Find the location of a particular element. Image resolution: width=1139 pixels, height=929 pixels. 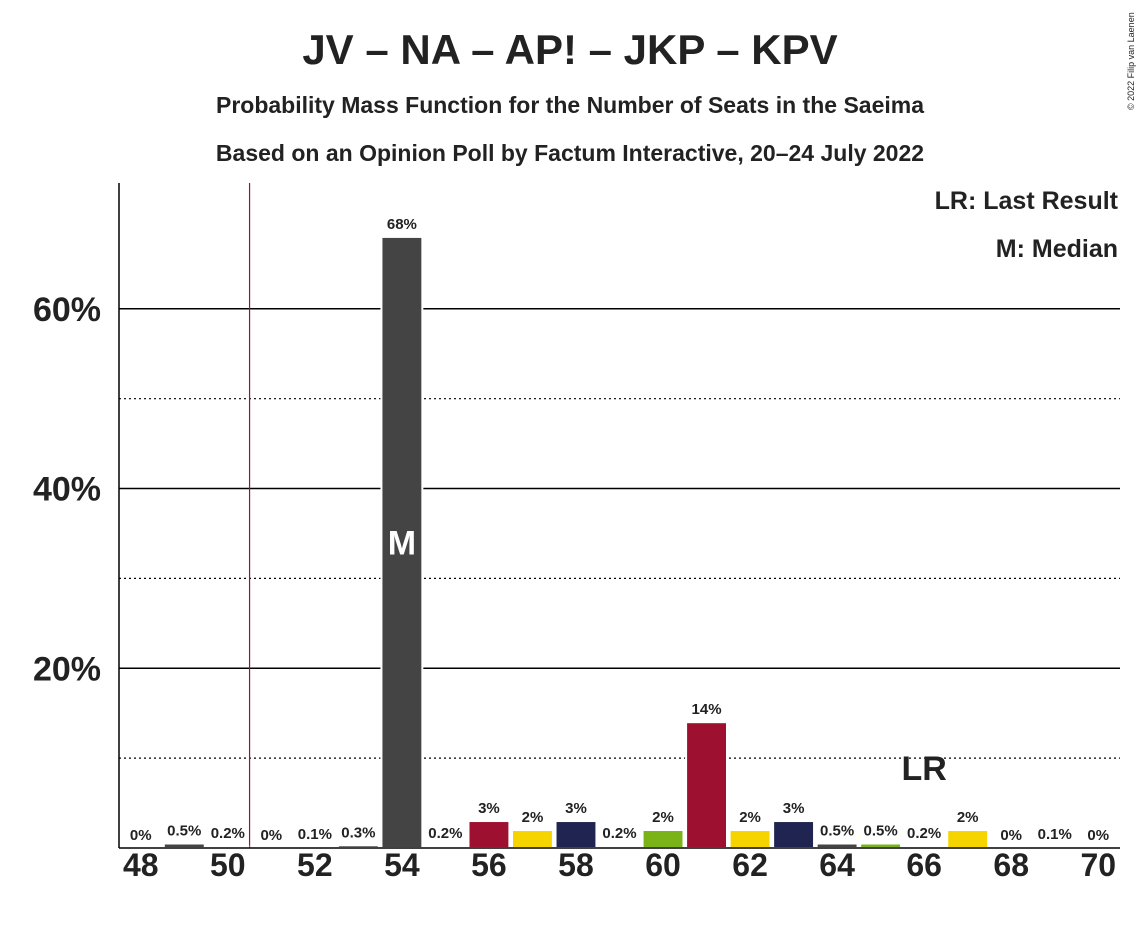

median-label: M is located at coordinates (402, 543).